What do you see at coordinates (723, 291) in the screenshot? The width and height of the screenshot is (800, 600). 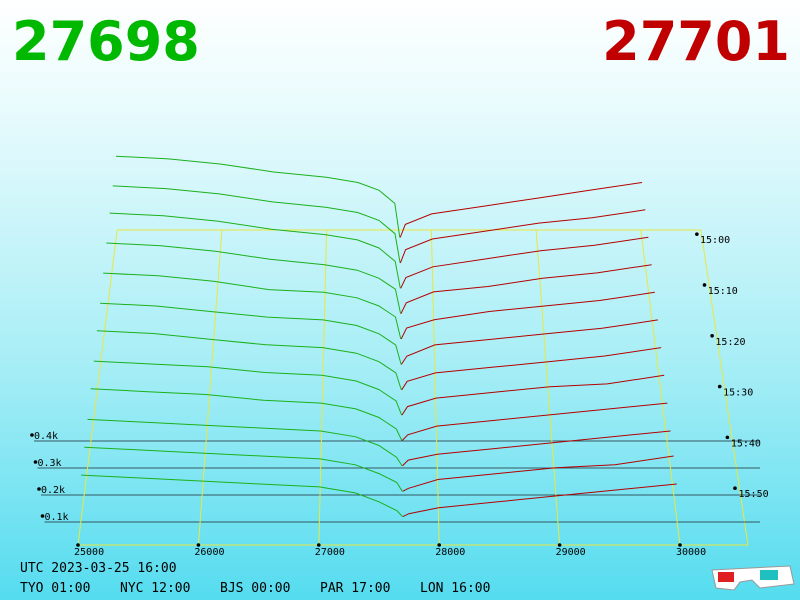 I see `time-tick-label: 15:10` at bounding box center [723, 291].